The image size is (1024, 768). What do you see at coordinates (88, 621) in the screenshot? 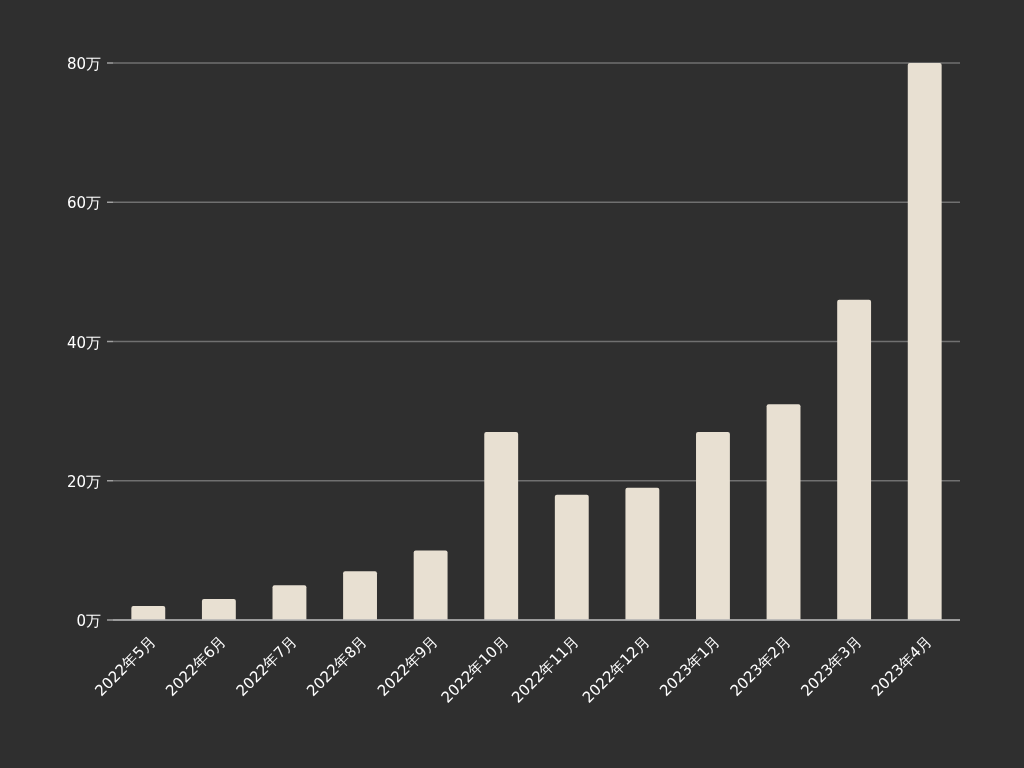
I see `y-tick-label: 0万` at bounding box center [88, 621].